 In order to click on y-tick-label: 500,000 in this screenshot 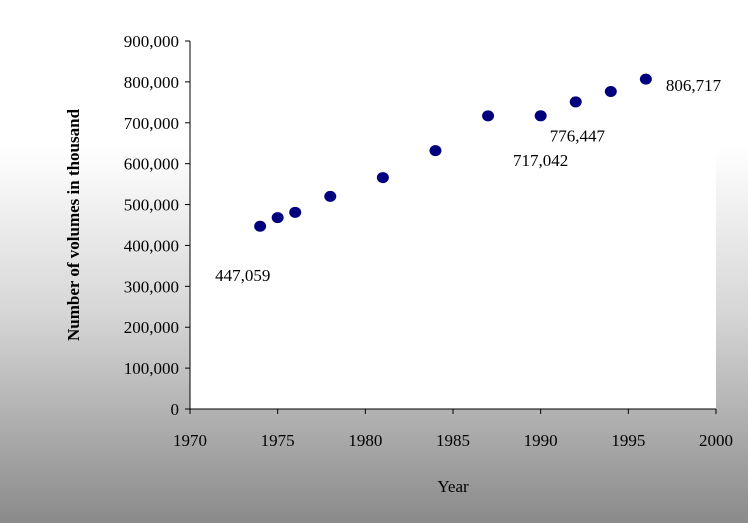, I will do `click(151, 205)`.